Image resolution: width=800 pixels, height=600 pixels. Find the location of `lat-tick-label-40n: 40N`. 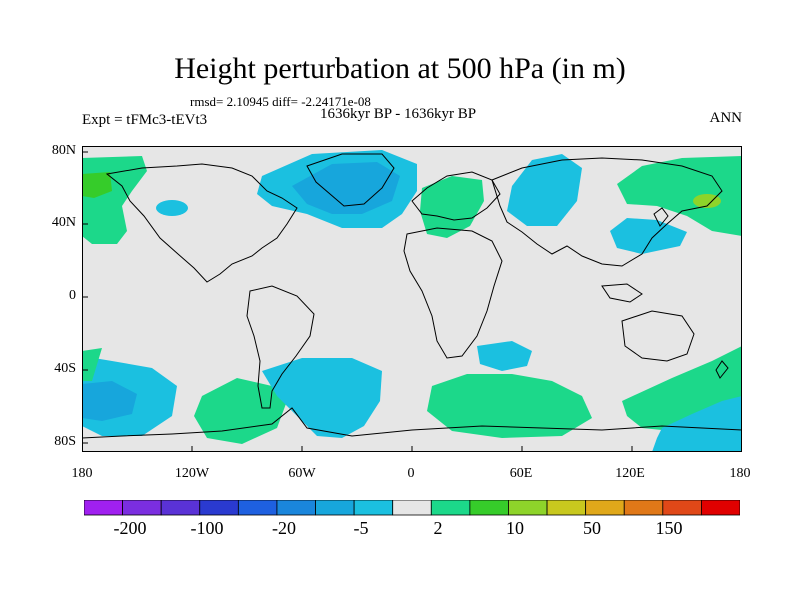

lat-tick-label-40n: 40N is located at coordinates (63, 222).